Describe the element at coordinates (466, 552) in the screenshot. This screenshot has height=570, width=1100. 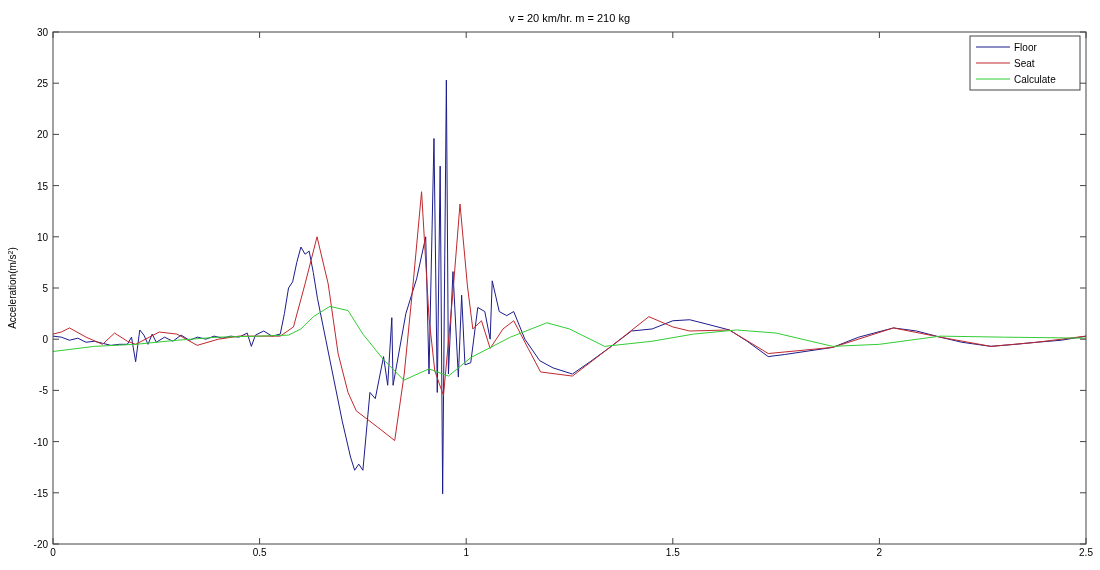
I see `x-tick-label: 1` at that location.